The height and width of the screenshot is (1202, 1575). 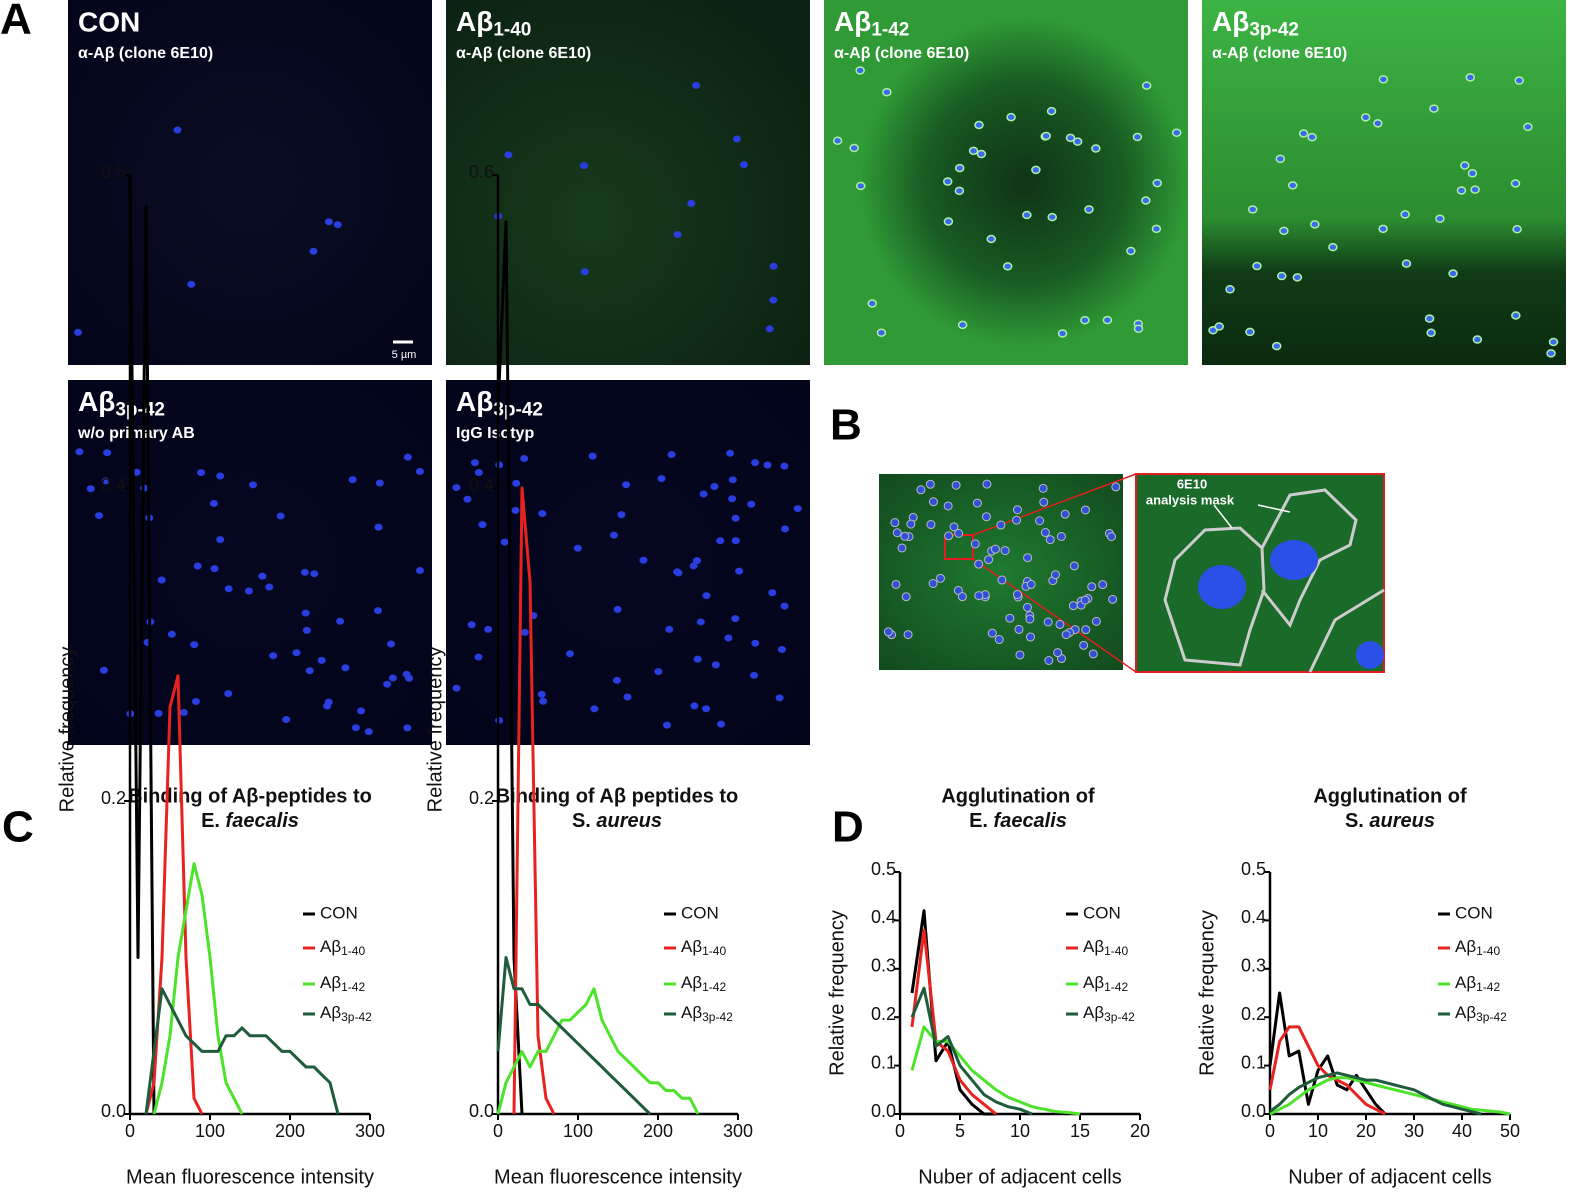 I want to click on y-tick-label: 0.3, so click(x=883, y=966).